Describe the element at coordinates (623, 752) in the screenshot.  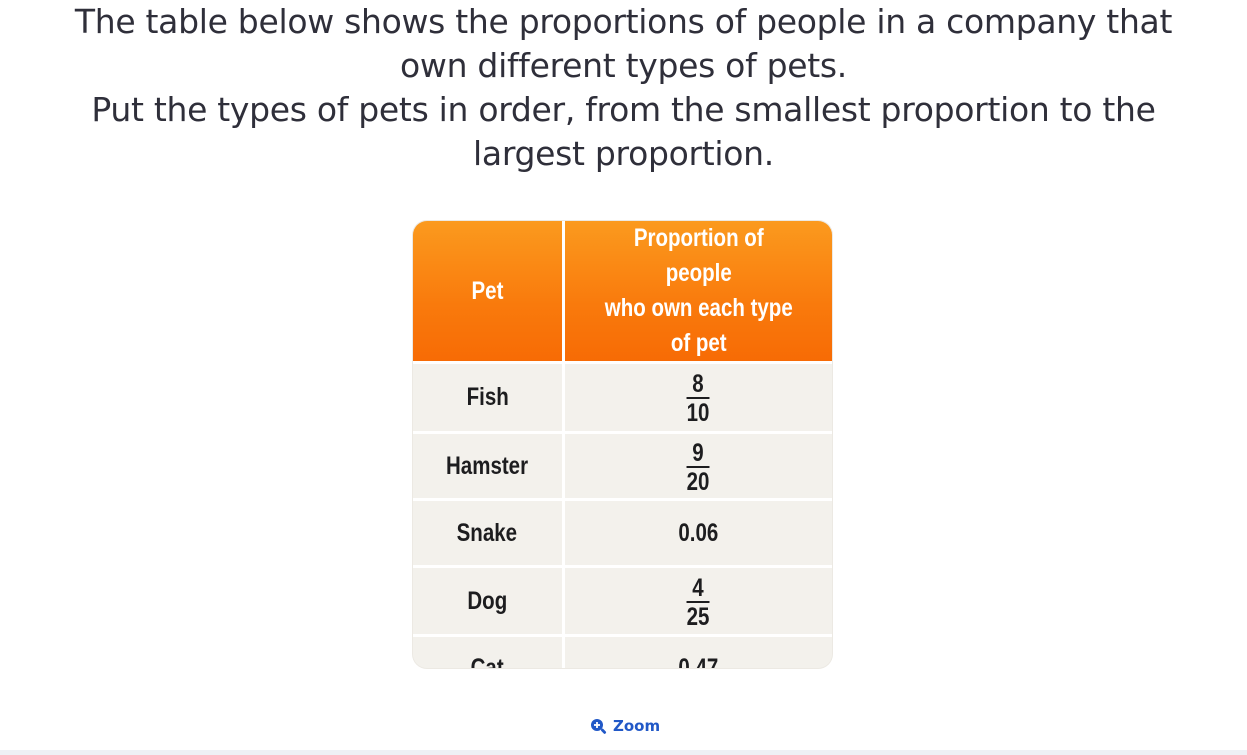
I see `bottom-divider` at that location.